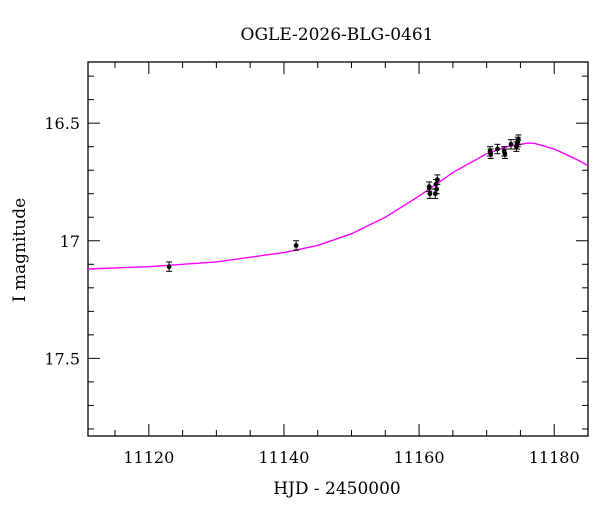 This screenshot has width=600, height=512. What do you see at coordinates (283, 457) in the screenshot?
I see `x-tick-label: 11140` at bounding box center [283, 457].